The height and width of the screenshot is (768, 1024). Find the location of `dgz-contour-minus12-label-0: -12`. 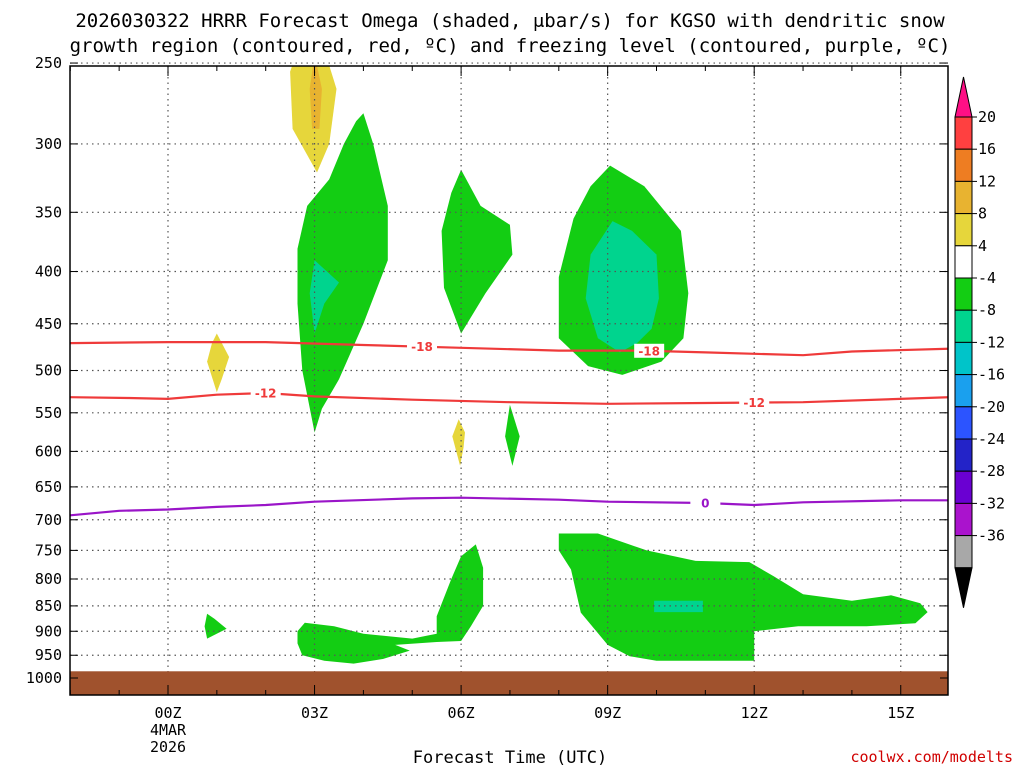

dgz-contour-minus12-label-0: -12 is located at coordinates (266, 394).